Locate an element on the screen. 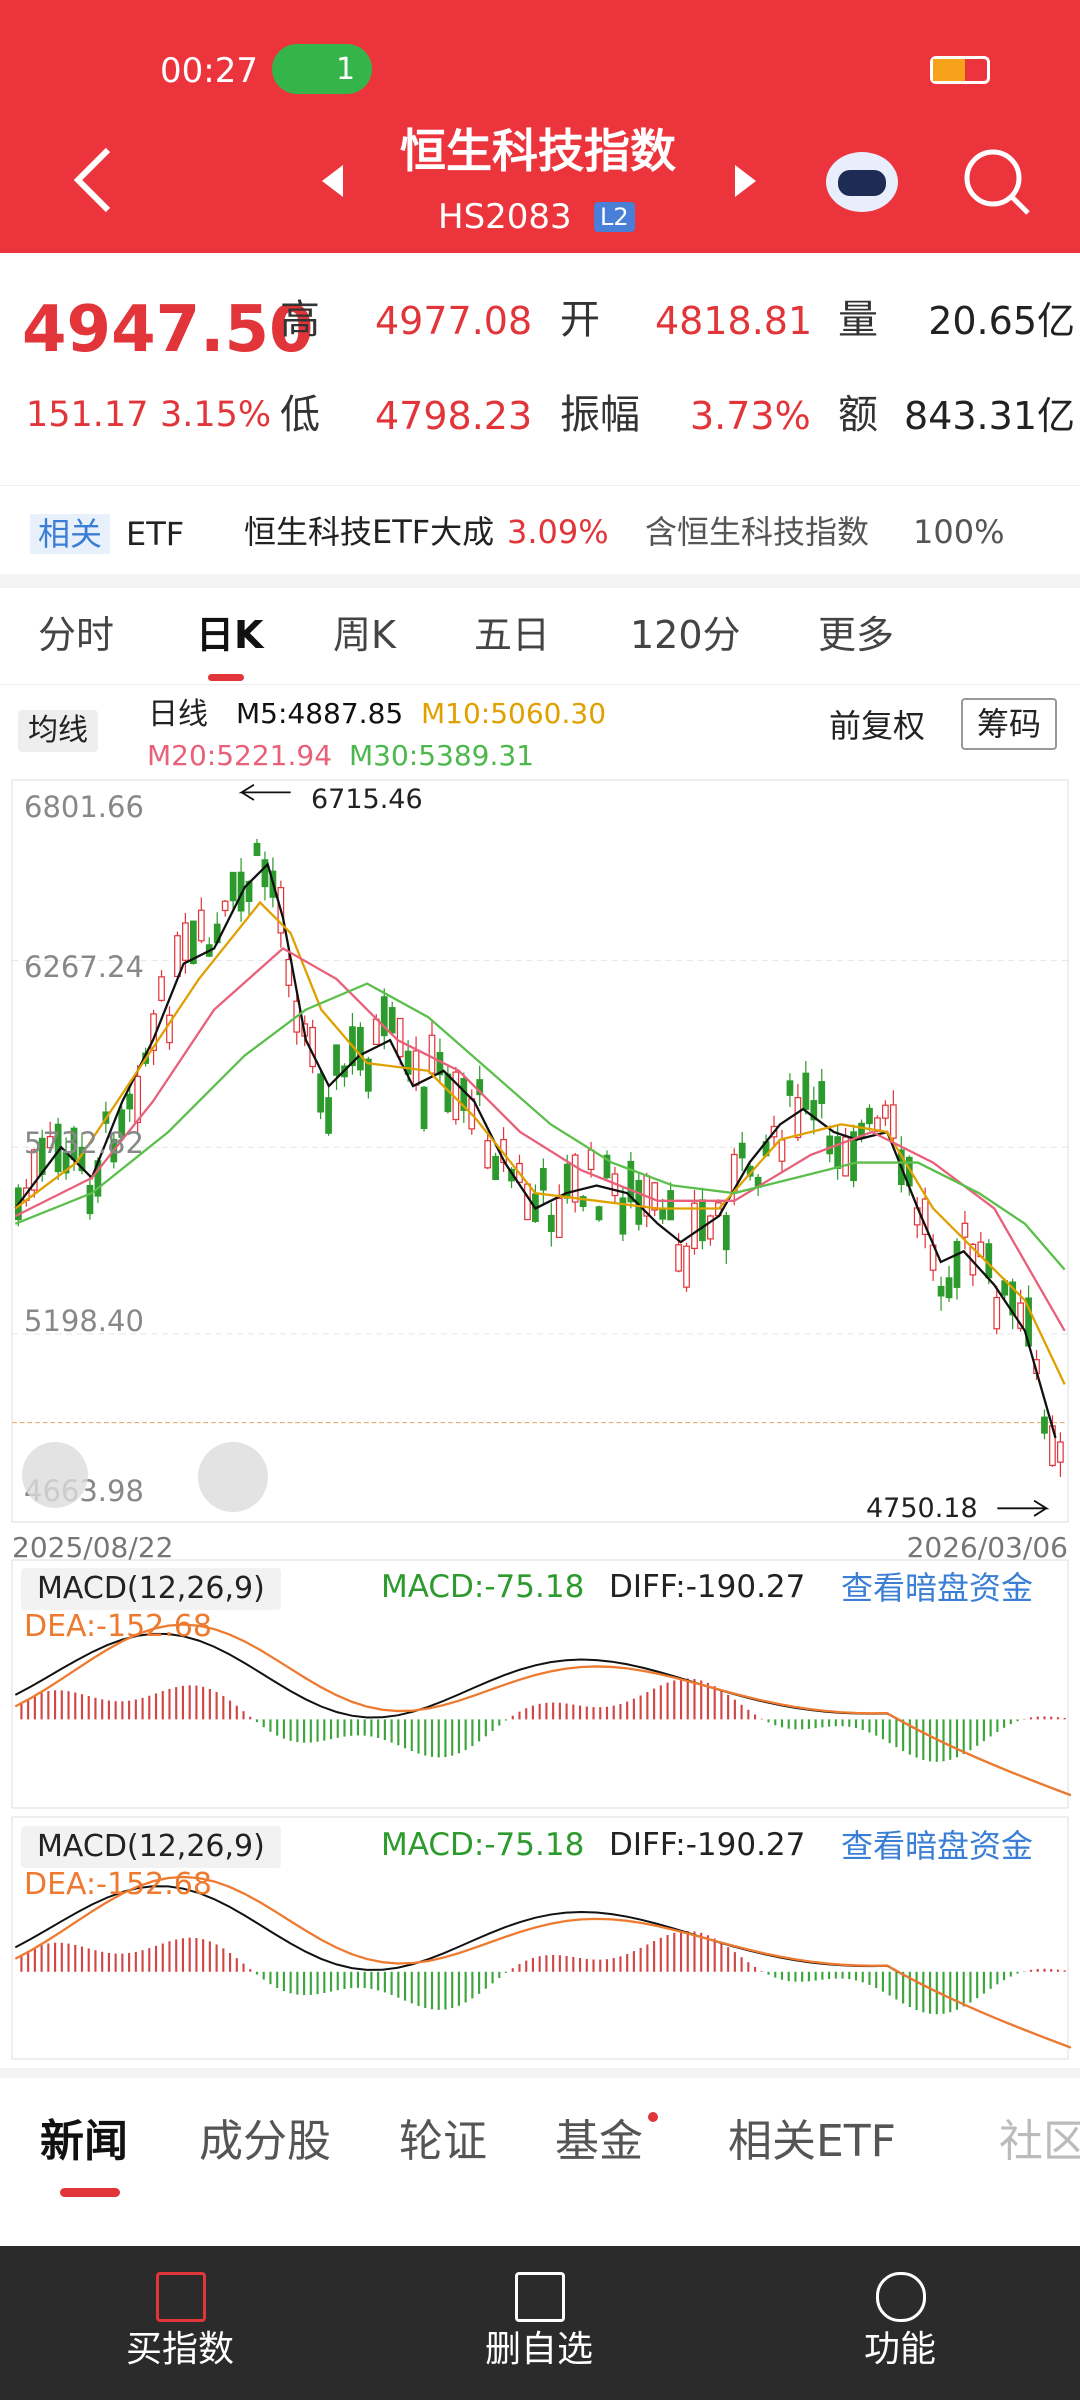 This screenshot has height=2400, width=1080. etf-desc: 含恒生科技指数 is located at coordinates (757, 532).